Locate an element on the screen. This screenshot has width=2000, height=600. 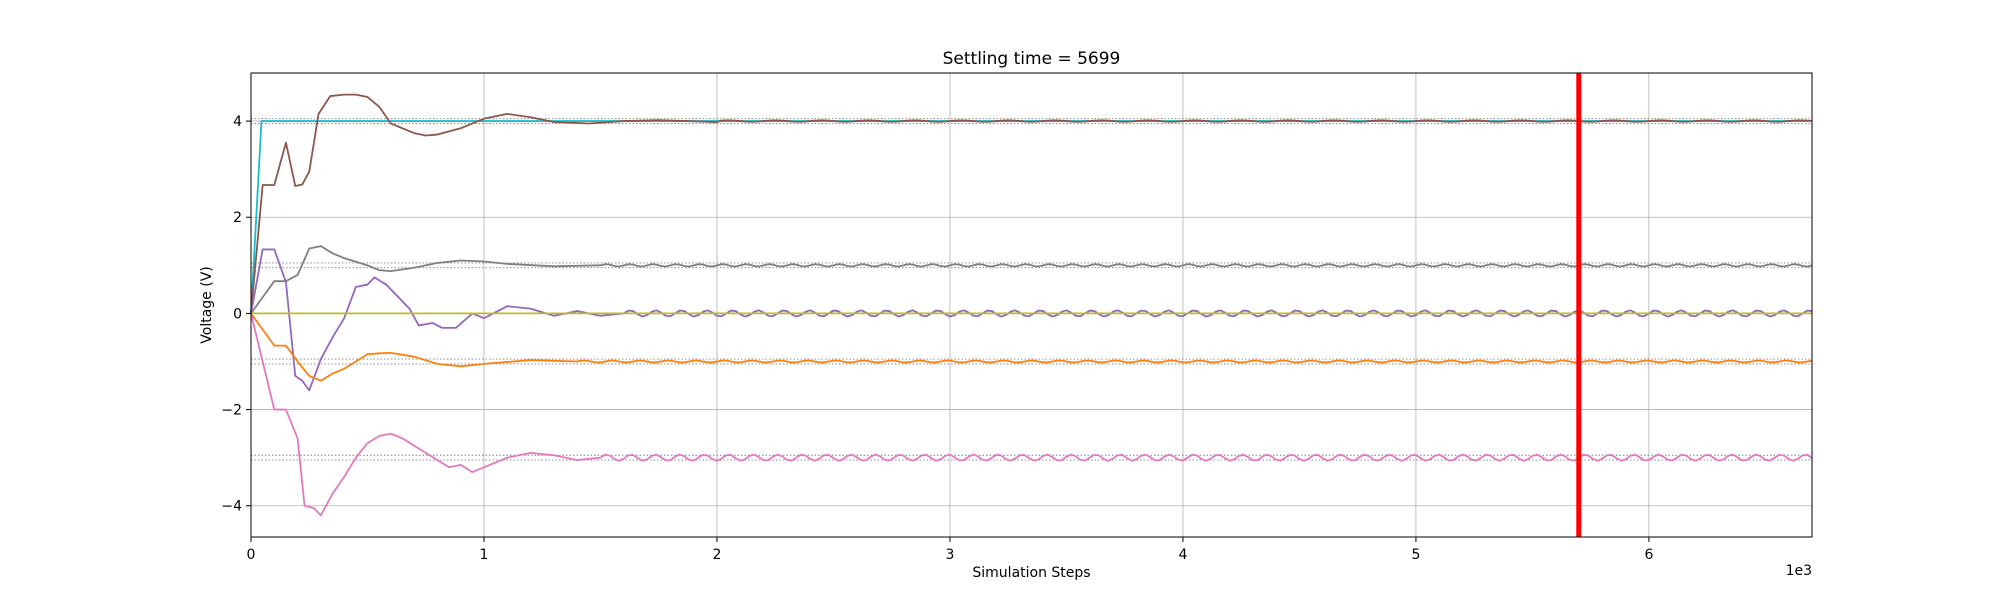
x-tick-label: 5 is located at coordinates (1415, 555).